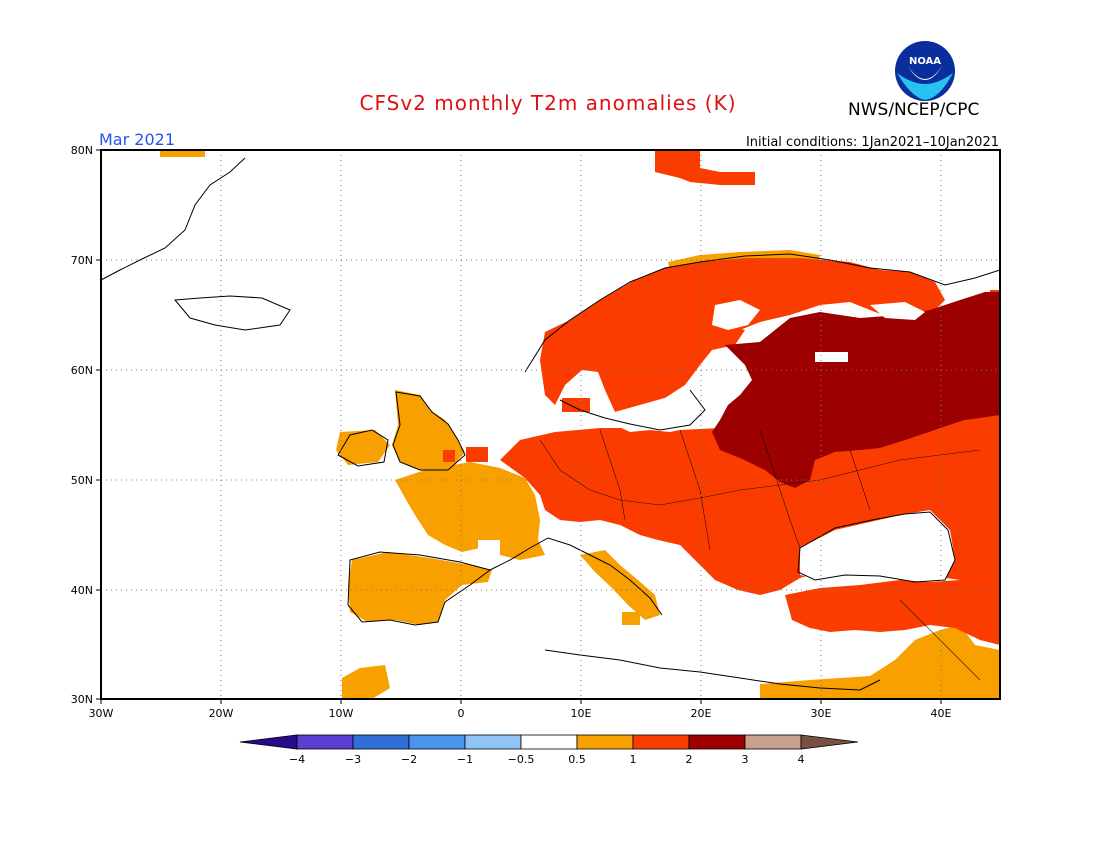  What do you see at coordinates (520, 709) in the screenshot?
I see `lon-axis: 30W 20W 10W 0 10E 20E 30E 40E` at bounding box center [520, 709].